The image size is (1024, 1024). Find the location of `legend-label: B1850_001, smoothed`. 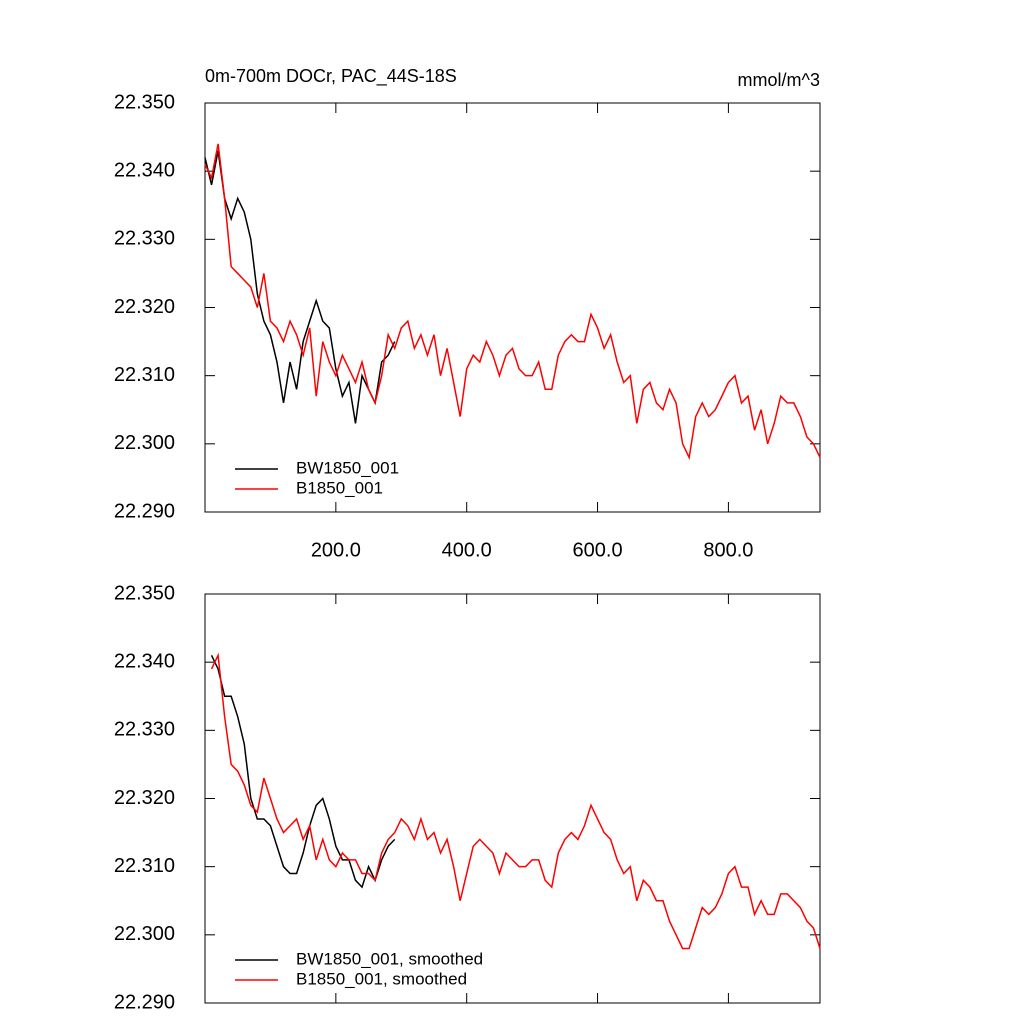

legend-label: B1850_001, smoothed is located at coordinates (381, 978).